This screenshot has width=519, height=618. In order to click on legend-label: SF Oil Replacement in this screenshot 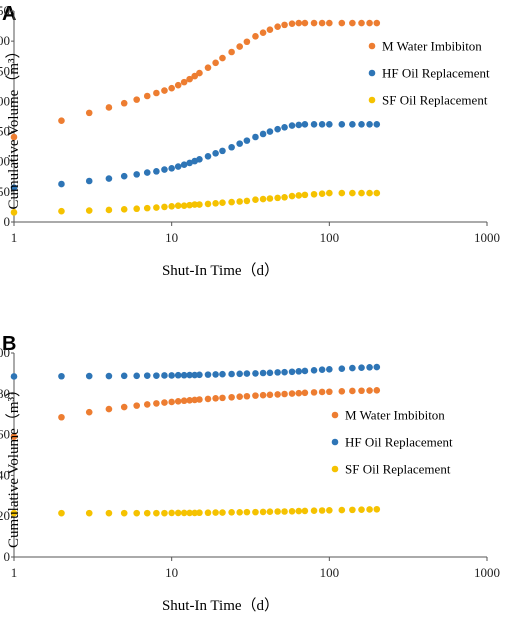, I will do `click(398, 469)`.